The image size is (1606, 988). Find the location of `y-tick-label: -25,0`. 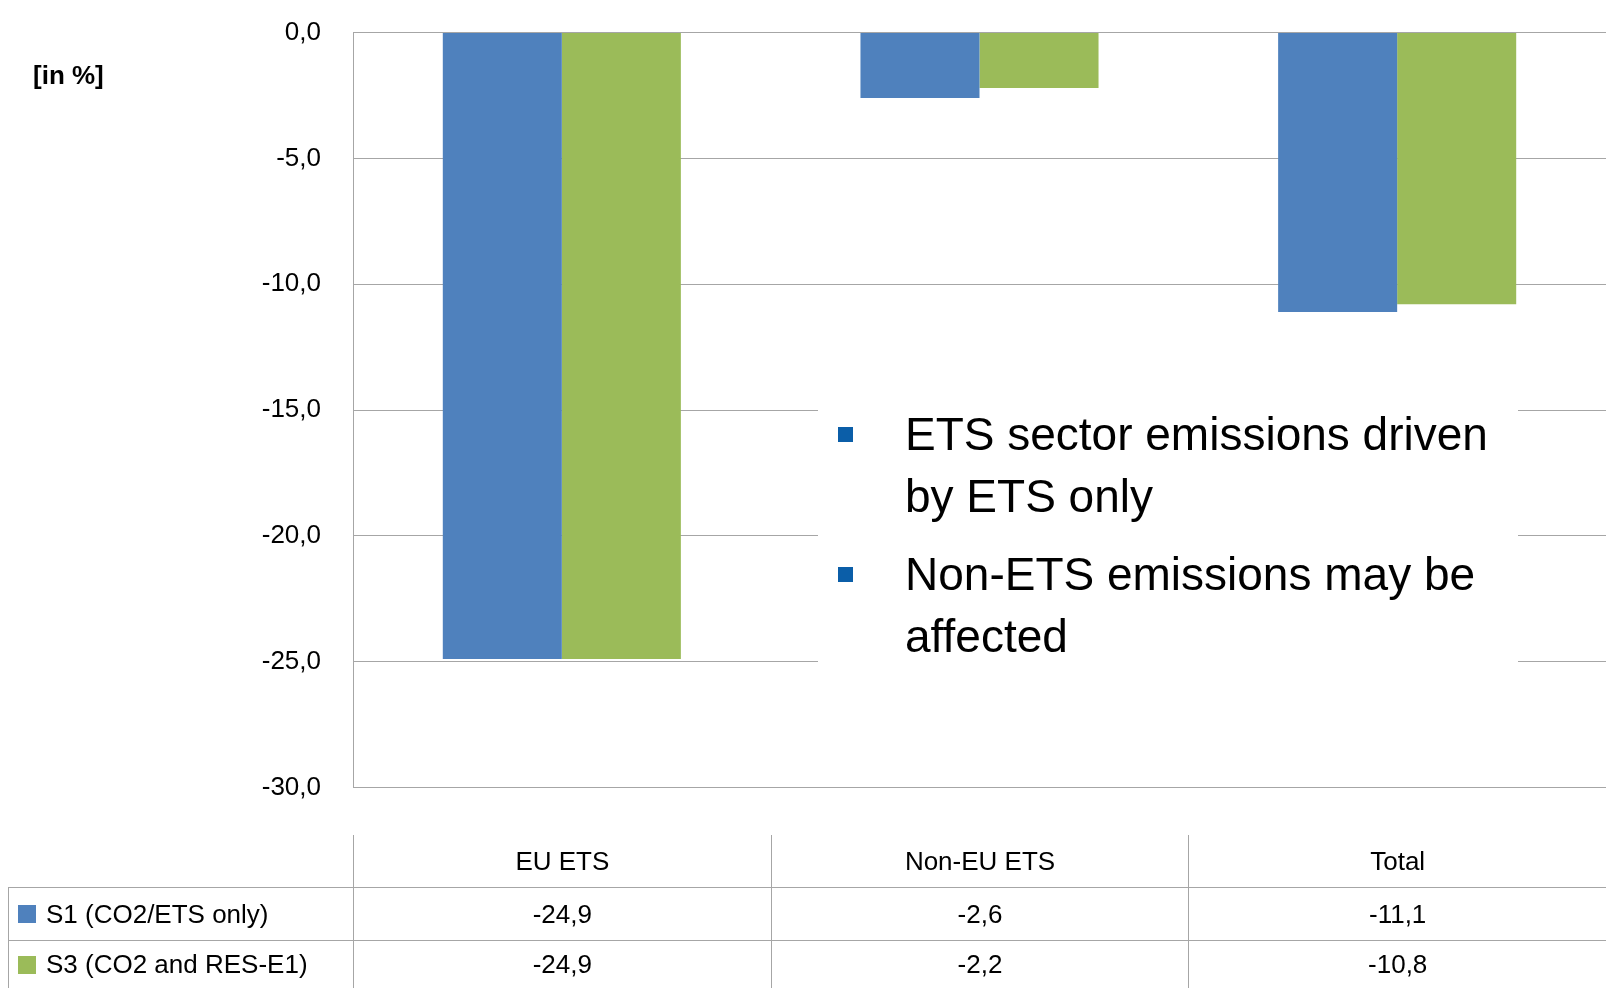

y-tick-label: -25,0 is located at coordinates (291, 659).